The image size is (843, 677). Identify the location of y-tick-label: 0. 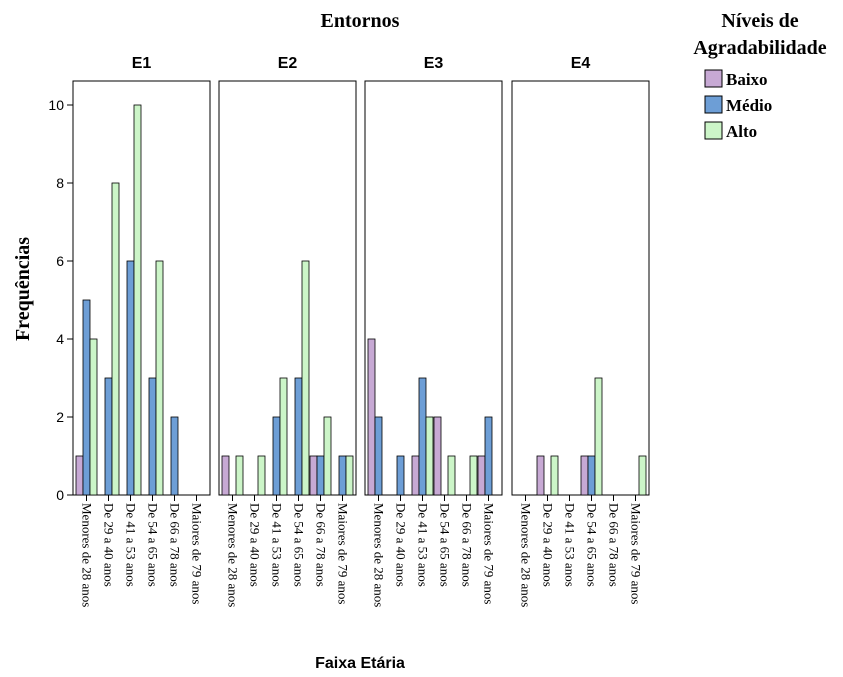
(60, 495).